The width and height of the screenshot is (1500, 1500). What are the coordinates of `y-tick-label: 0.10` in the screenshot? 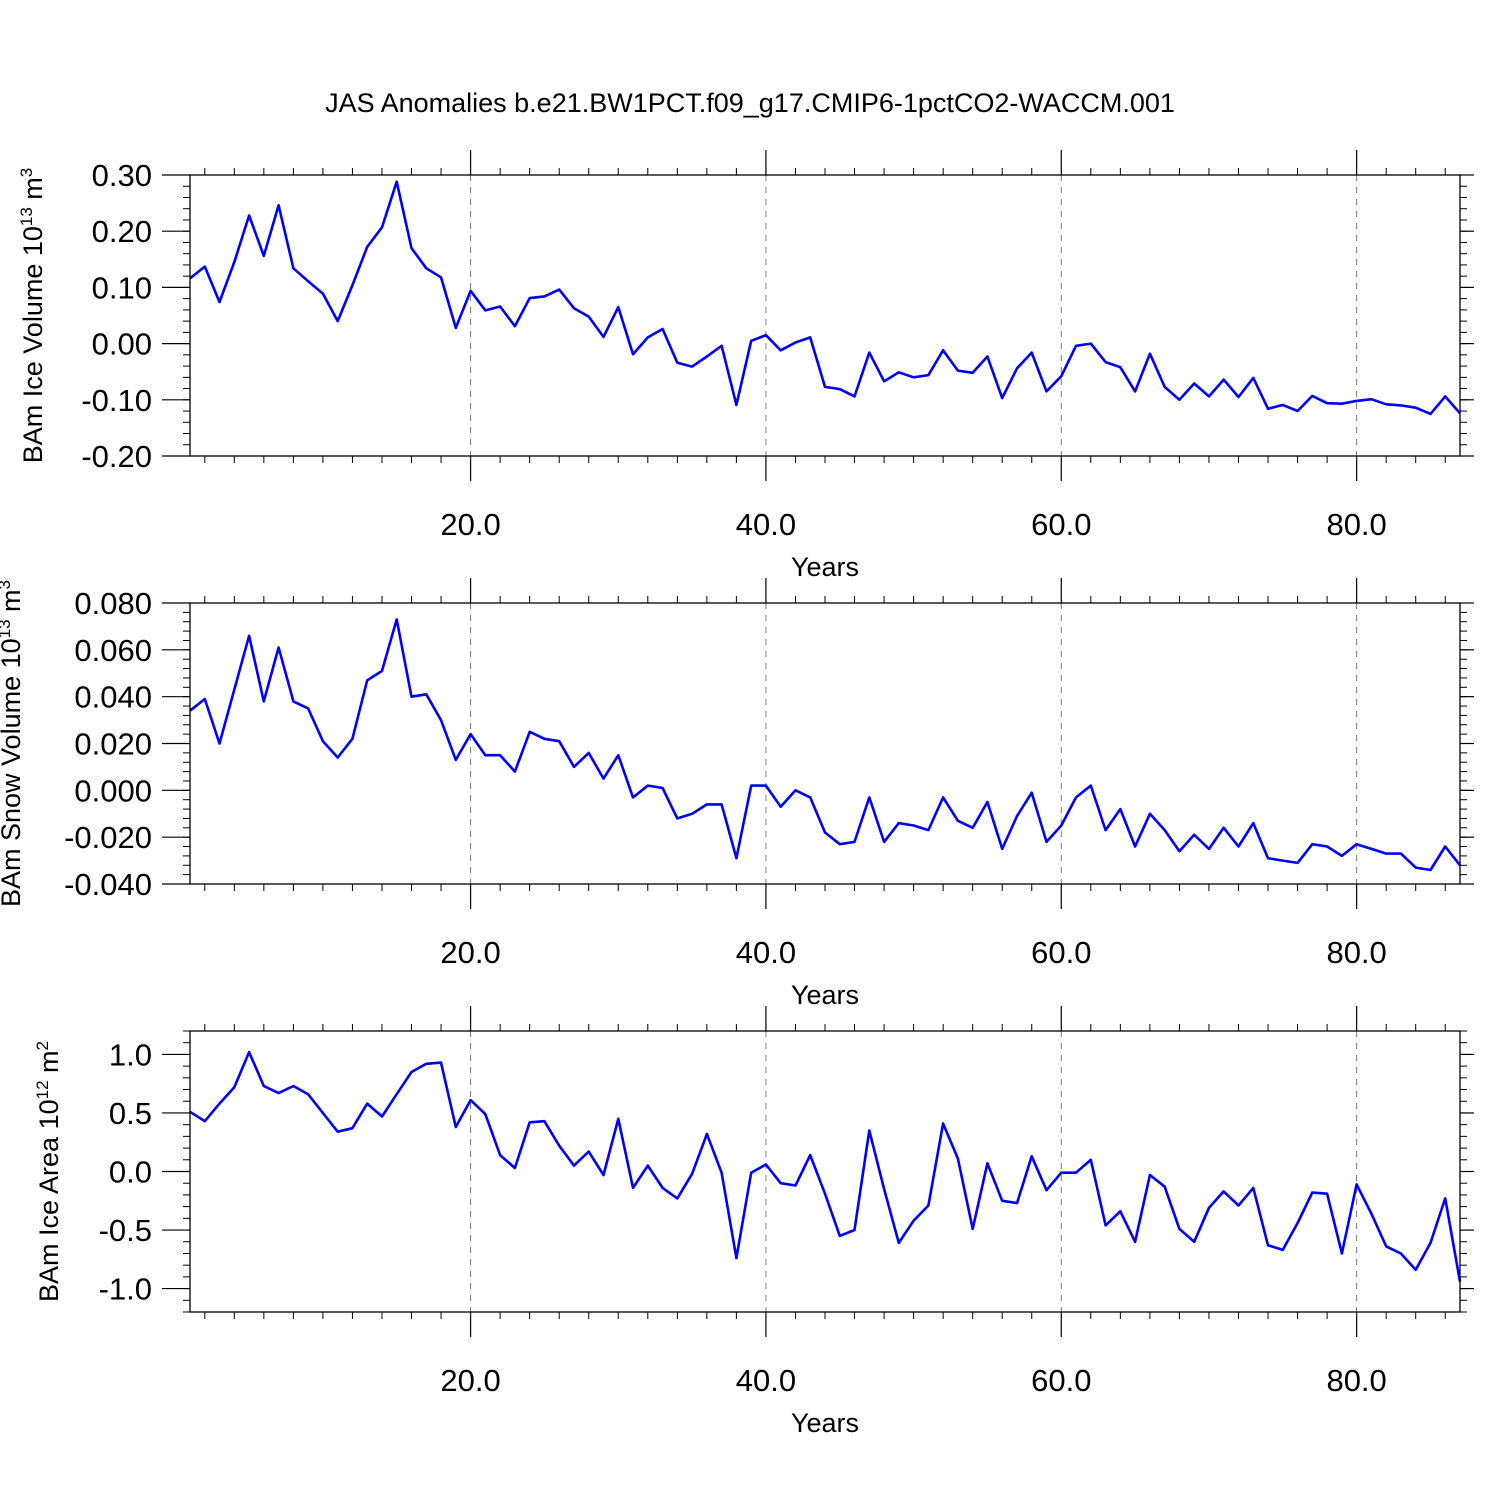 It's located at (122, 287).